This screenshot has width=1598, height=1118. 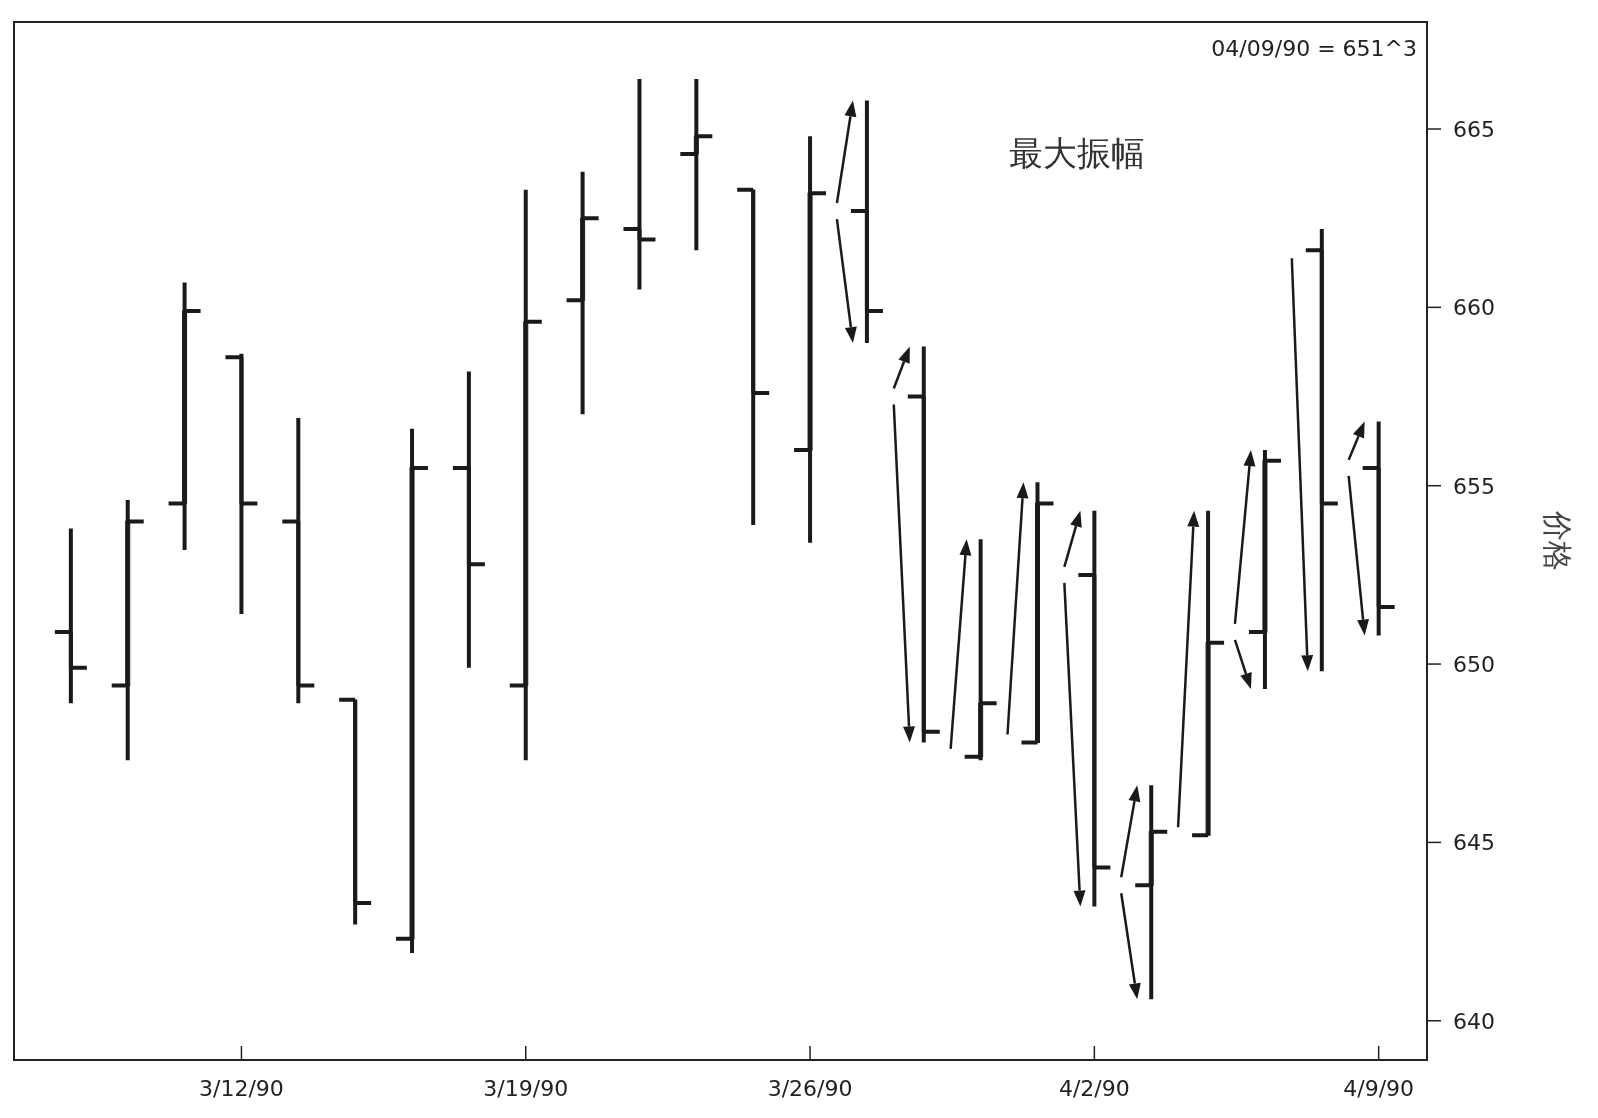 What do you see at coordinates (1557, 540) in the screenshot?
I see `y-axis-title: 价格` at bounding box center [1557, 540].